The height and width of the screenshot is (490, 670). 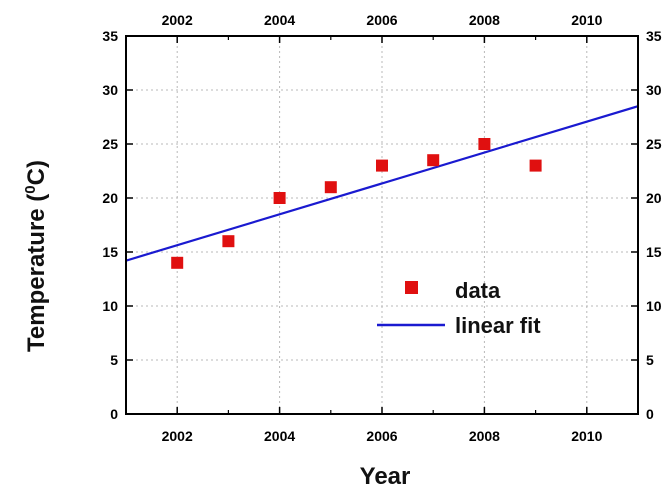 I want to click on y-tick-label-left: 15, so click(x=110, y=252).